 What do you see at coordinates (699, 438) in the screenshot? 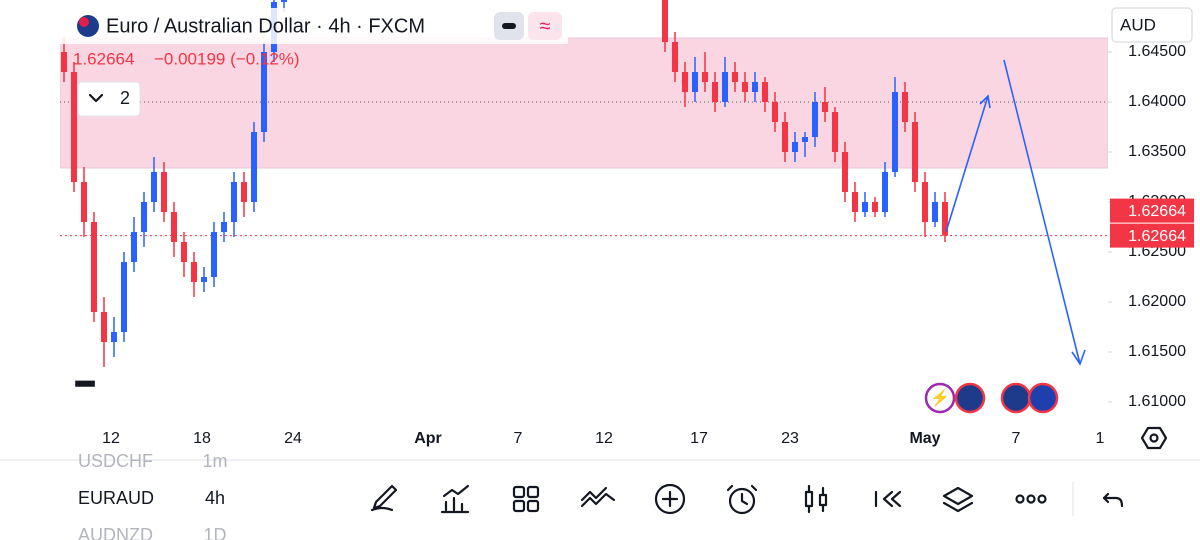
I see `x-tick-label: 17` at bounding box center [699, 438].